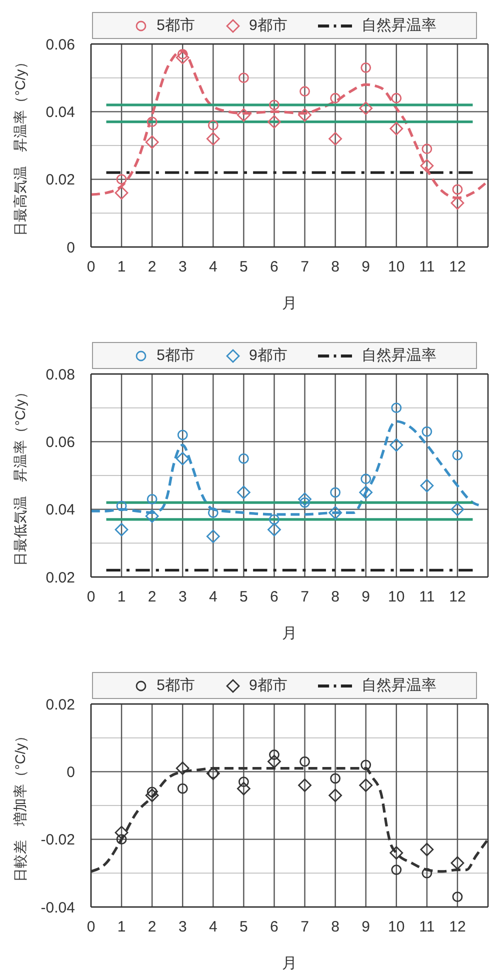 The height and width of the screenshot is (975, 500). What do you see at coordinates (304, 597) in the screenshot?
I see `x-tick-label: 7` at bounding box center [304, 597].